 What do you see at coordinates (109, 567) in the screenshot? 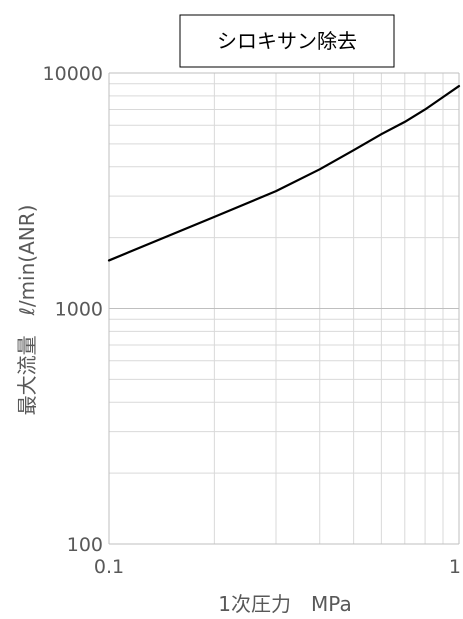
I see `x-tick-label: 0.1` at bounding box center [109, 567].